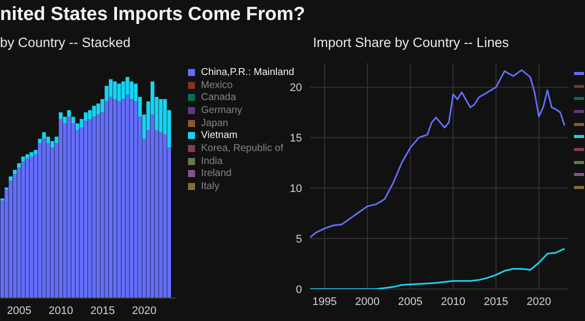 The image size is (585, 321). I want to click on y-tick-label: 10, so click(296, 189).